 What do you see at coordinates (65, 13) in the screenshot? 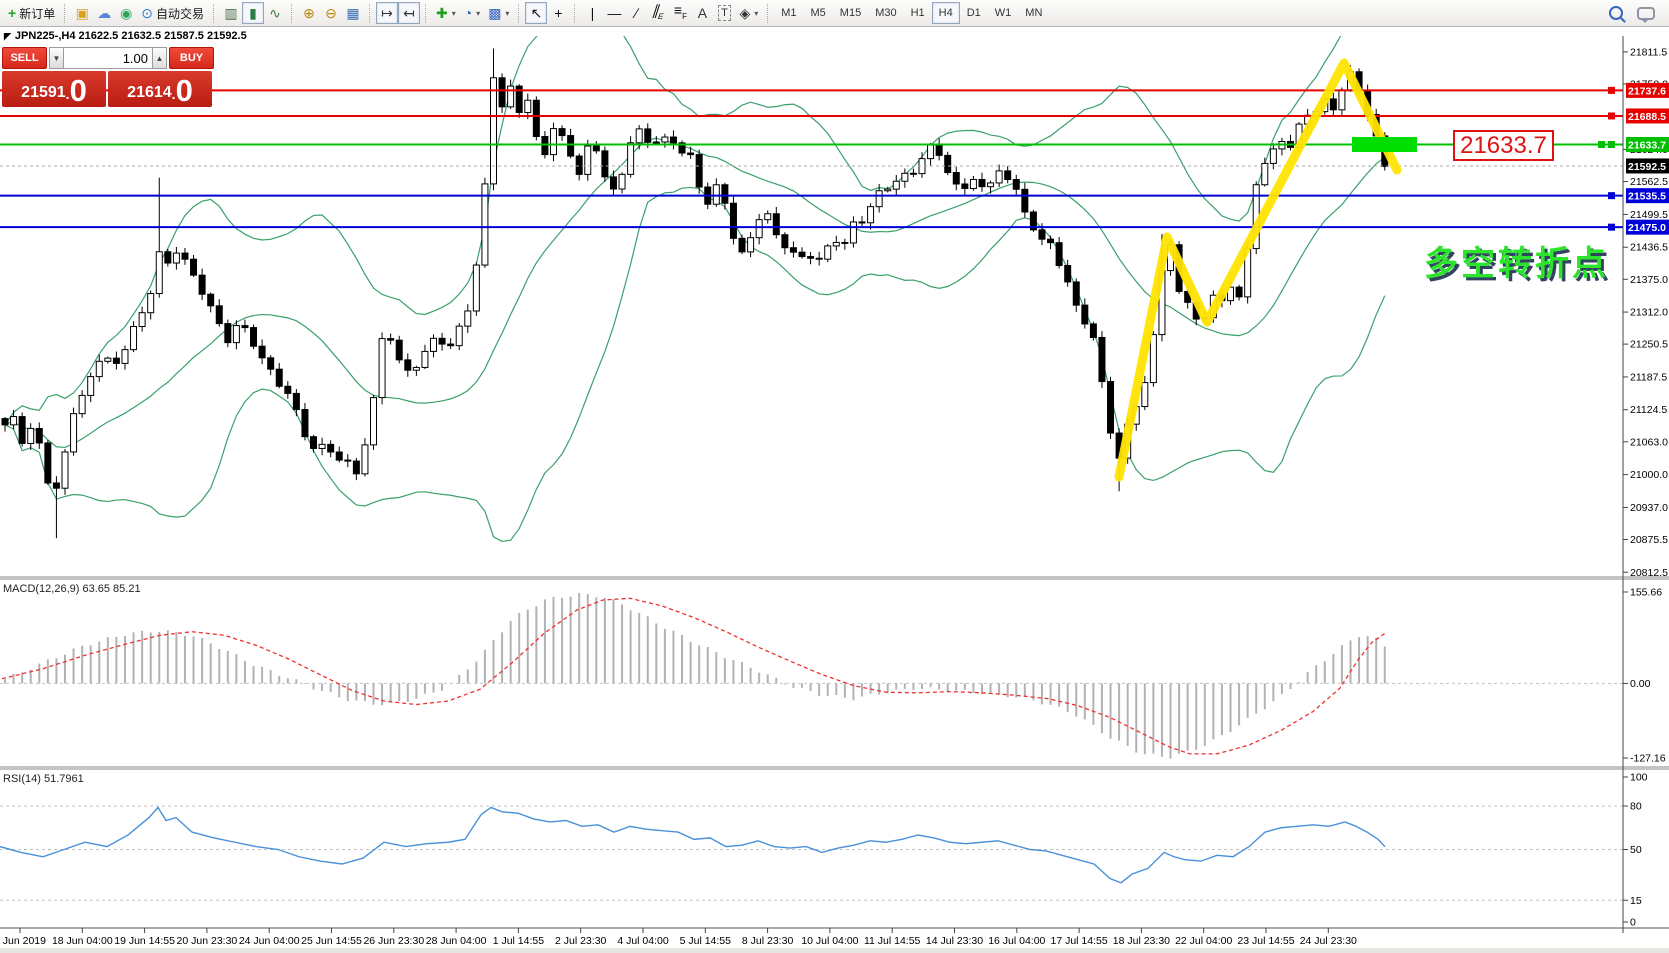
I see `toolbar-separator` at bounding box center [65, 13].